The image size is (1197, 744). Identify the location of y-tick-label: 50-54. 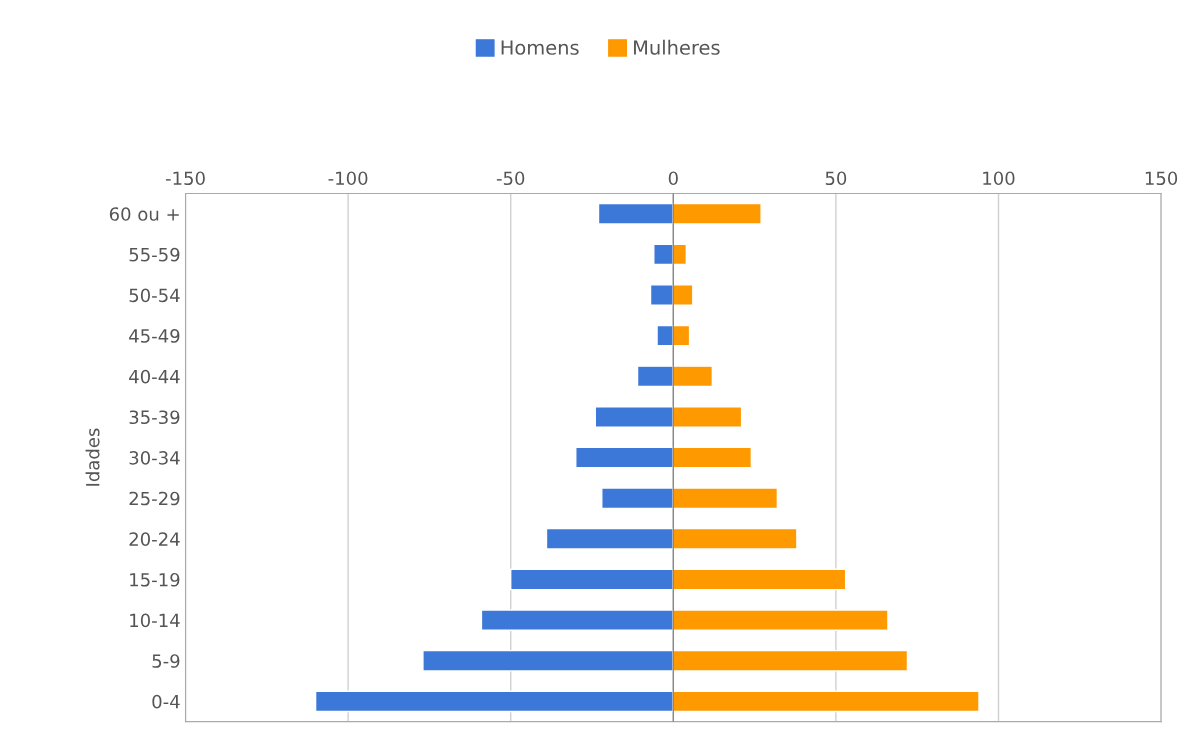
(154, 295).